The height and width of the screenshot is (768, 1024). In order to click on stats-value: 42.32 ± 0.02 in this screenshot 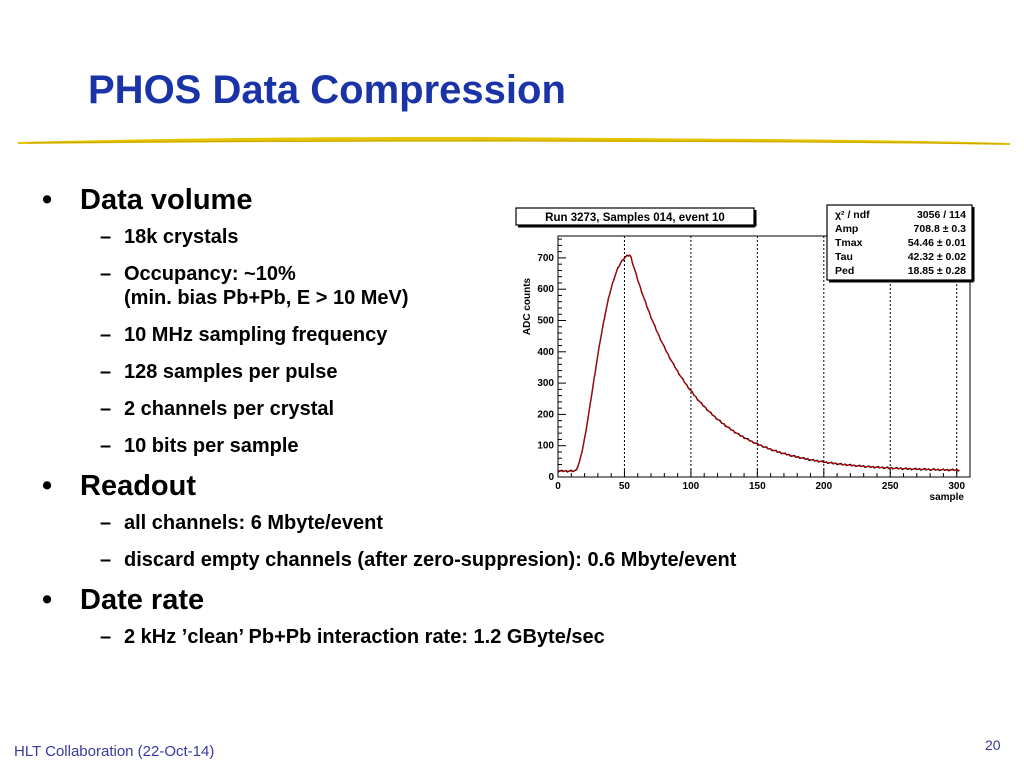, I will do `click(937, 257)`.